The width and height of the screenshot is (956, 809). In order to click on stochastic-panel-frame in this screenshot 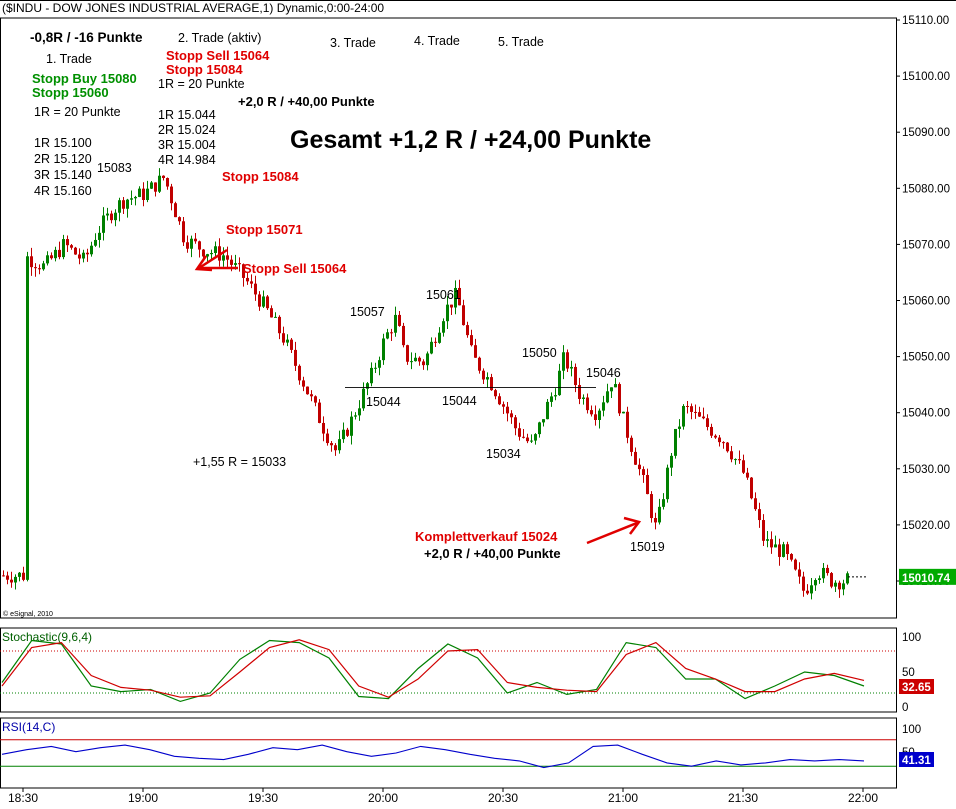, I will do `click(448, 670)`.